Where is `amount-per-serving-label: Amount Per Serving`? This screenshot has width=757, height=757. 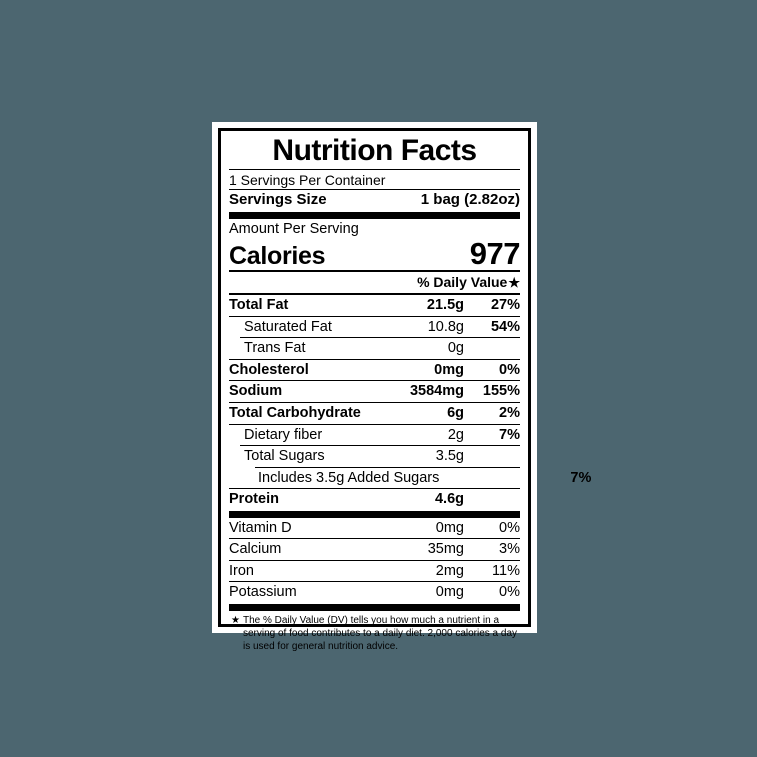 amount-per-serving-label: Amount Per Serving is located at coordinates (294, 228).